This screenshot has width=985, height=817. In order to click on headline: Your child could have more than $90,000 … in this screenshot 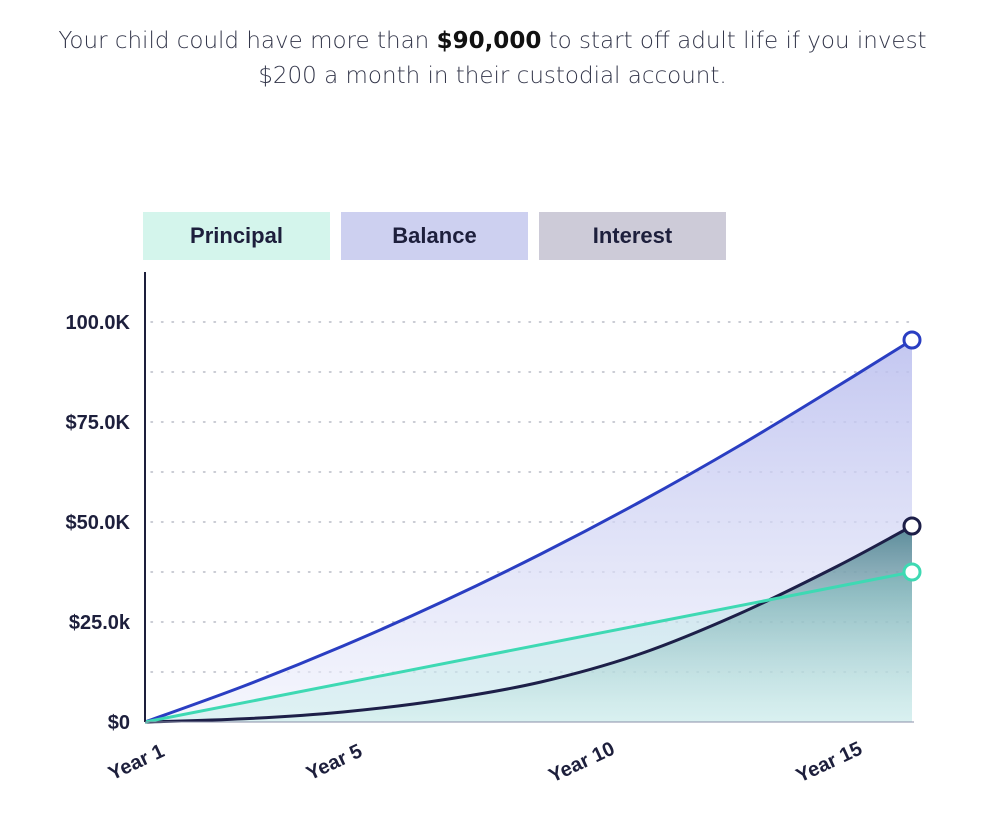, I will do `click(492, 59)`.